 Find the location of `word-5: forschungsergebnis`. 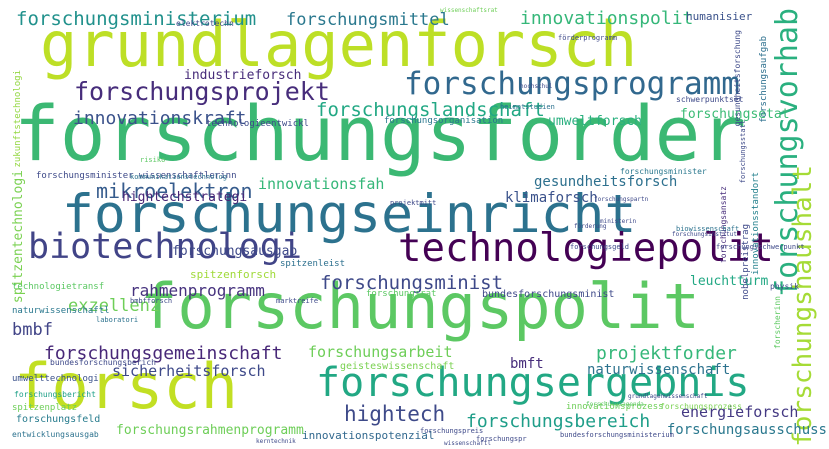

word-5: forschungsergebnis is located at coordinates (533, 383).